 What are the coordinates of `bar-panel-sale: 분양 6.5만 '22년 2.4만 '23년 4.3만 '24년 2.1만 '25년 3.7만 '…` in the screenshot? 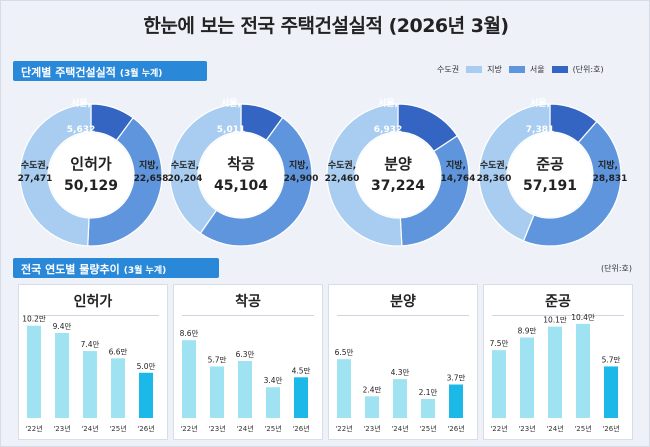 It's located at (403, 362).